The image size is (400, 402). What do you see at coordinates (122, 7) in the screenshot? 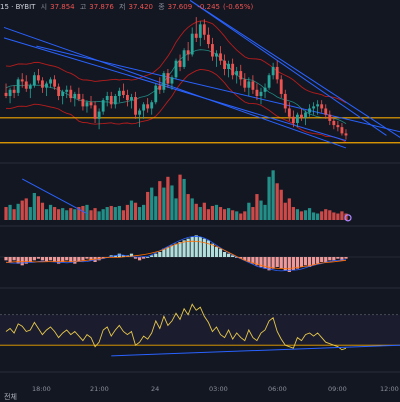
I see `low-label: 저` at bounding box center [122, 7].